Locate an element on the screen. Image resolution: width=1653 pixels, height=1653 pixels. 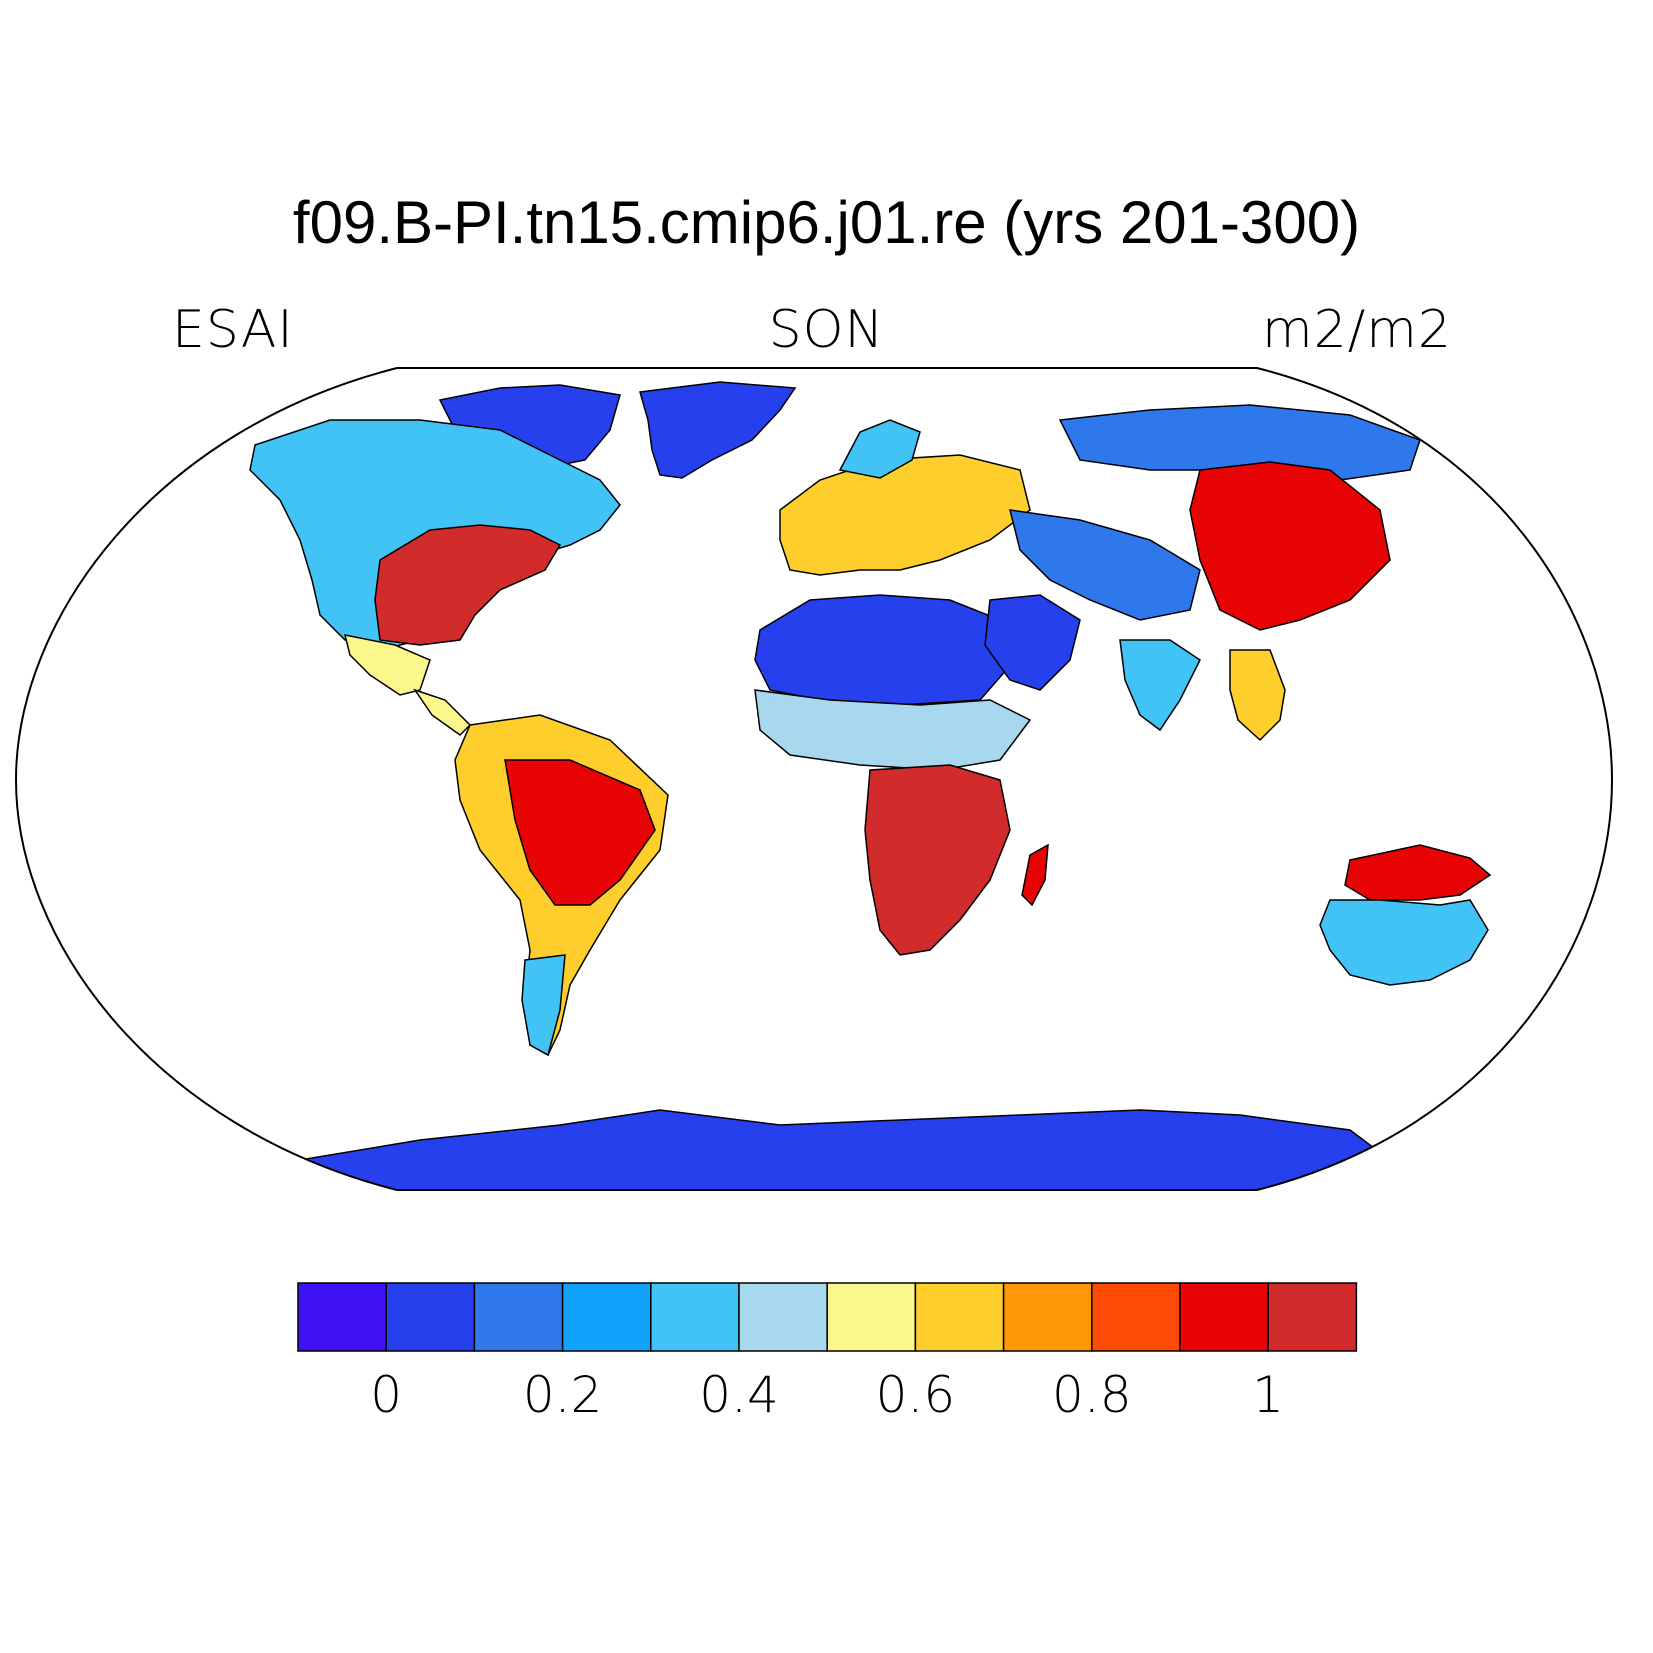
land-region-southeast-asia is located at coordinates (1257, 695).